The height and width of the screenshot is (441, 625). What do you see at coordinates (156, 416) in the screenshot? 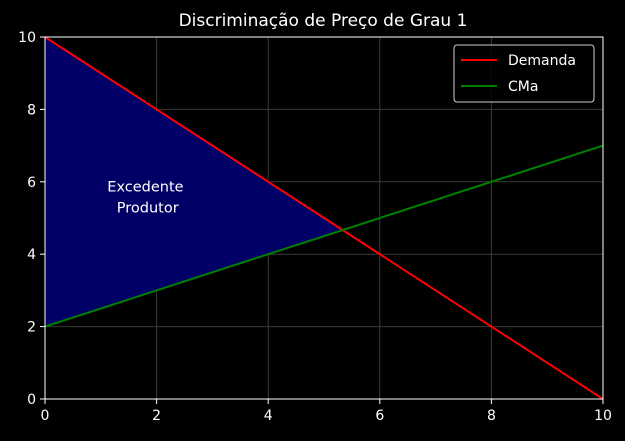
I see `x-tick-label-1: 2` at bounding box center [156, 416].